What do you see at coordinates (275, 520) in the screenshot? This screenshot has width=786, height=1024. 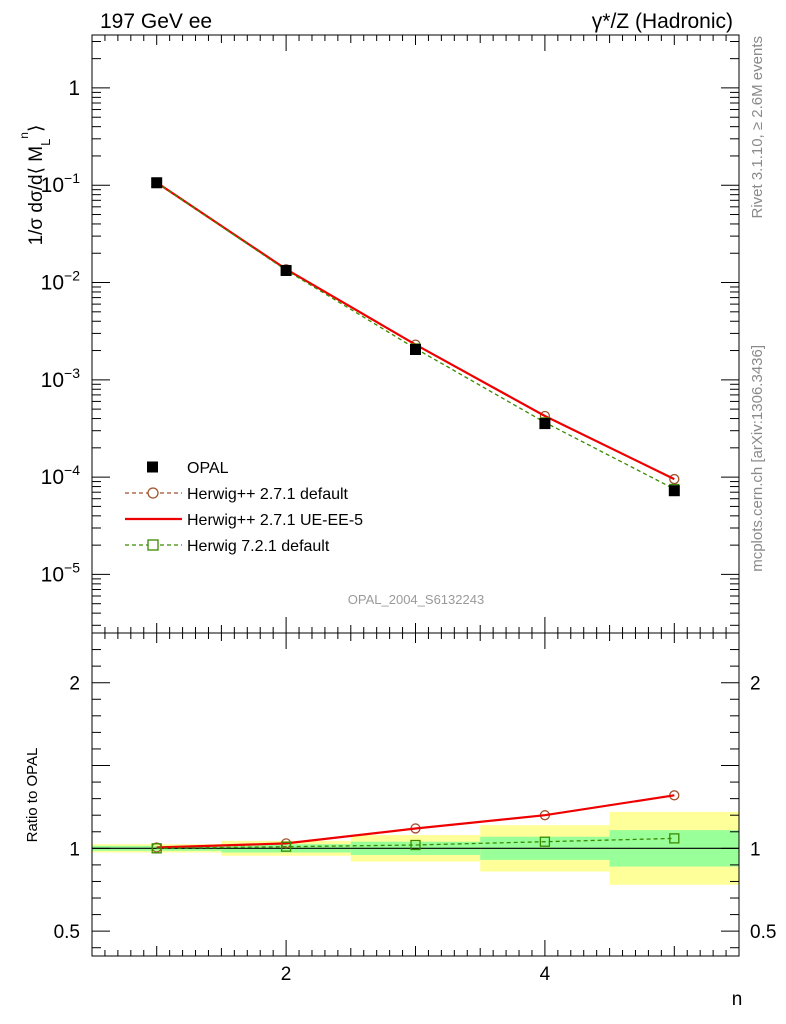 I see `legend-label: Herwig++ 2.7.1 UE-EE-5` at bounding box center [275, 520].